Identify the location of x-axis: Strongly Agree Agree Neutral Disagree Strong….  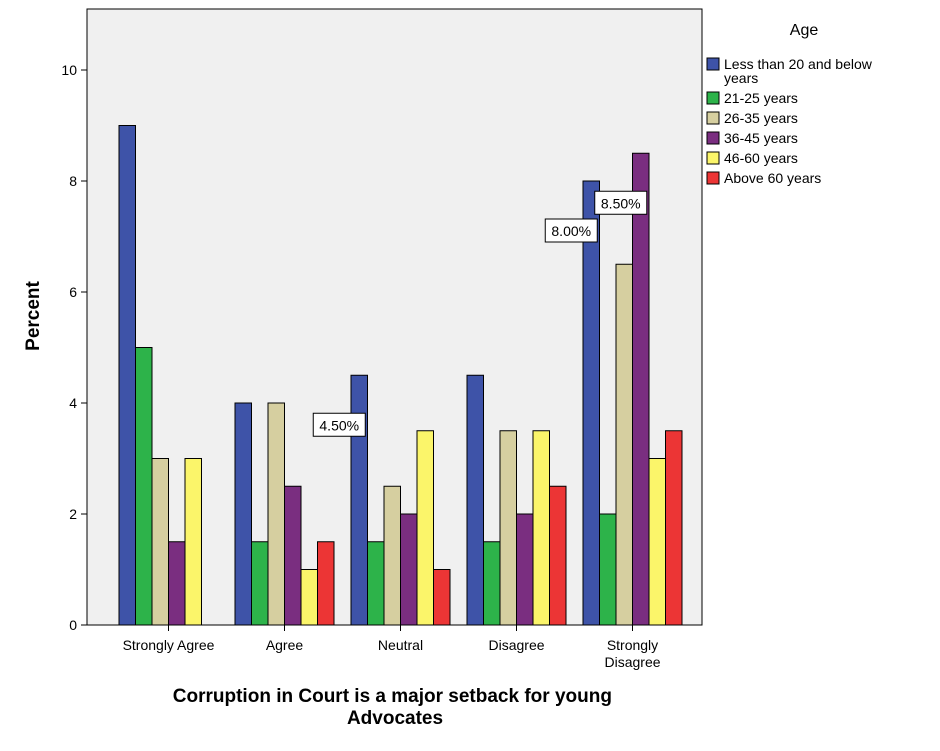
(392, 647).